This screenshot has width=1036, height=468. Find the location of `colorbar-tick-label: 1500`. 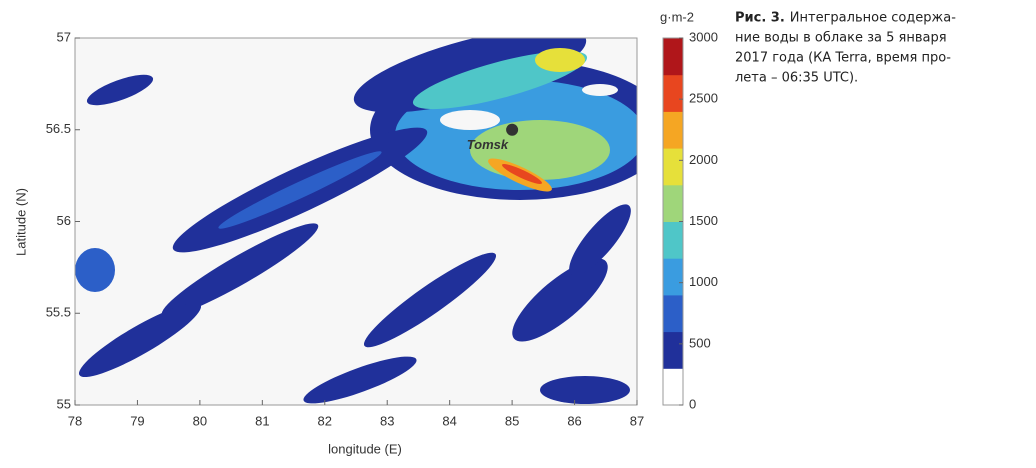

colorbar-tick-label: 1500 is located at coordinates (703, 220).